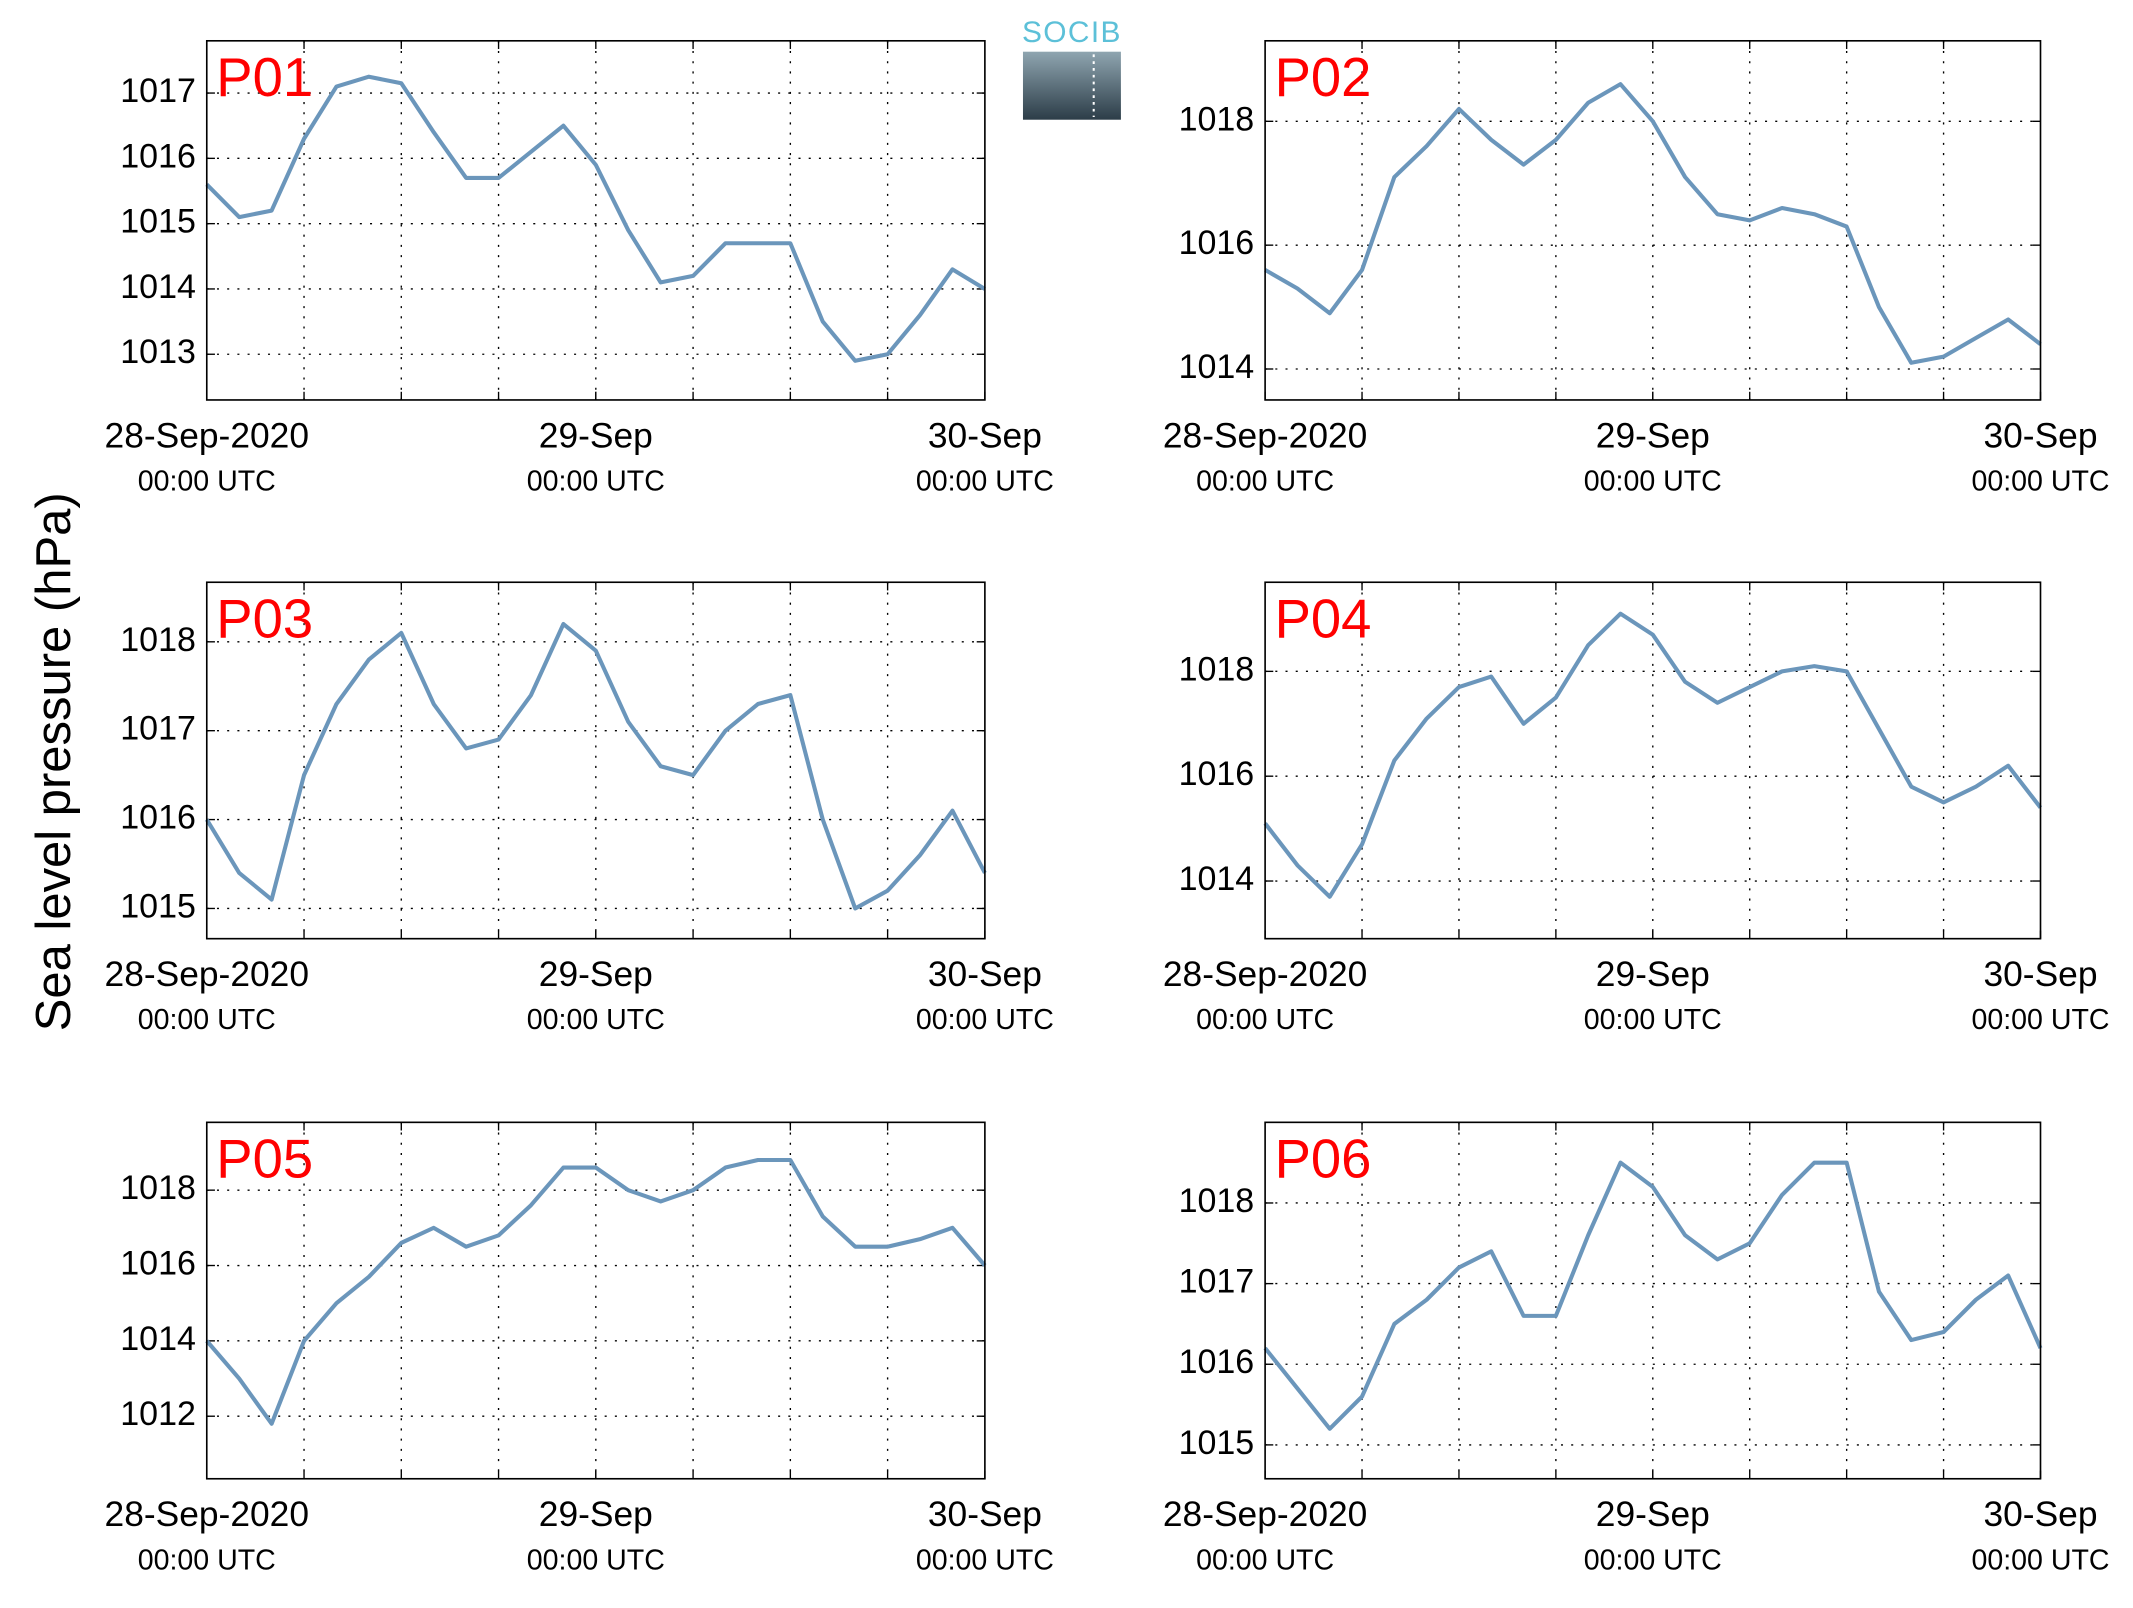 The width and height of the screenshot is (2133, 1608). Describe the element at coordinates (1323, 1159) in the screenshot. I see `panel-title: P06` at that location.